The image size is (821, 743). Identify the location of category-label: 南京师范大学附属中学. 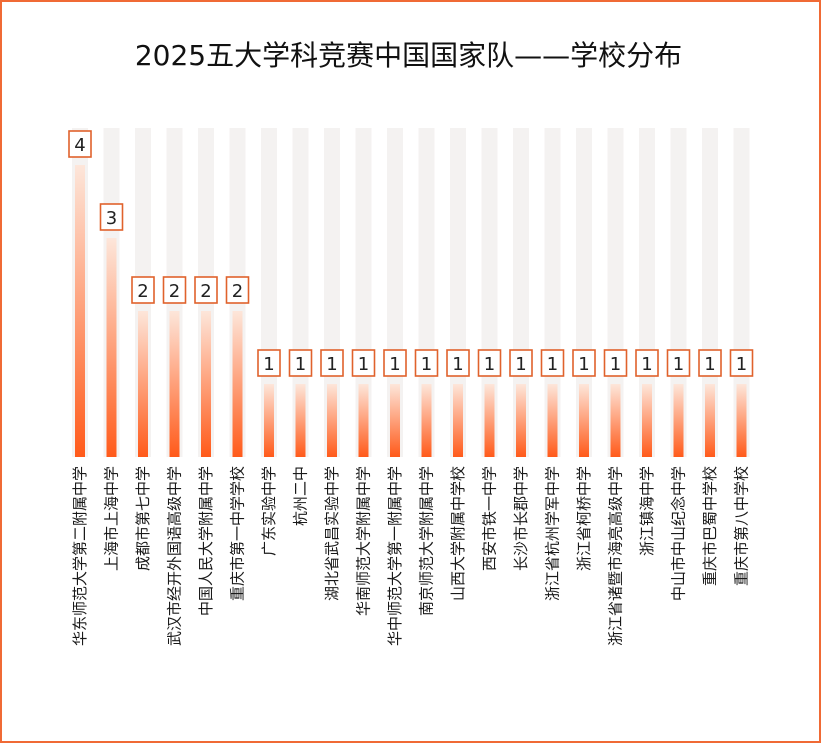
(427, 541).